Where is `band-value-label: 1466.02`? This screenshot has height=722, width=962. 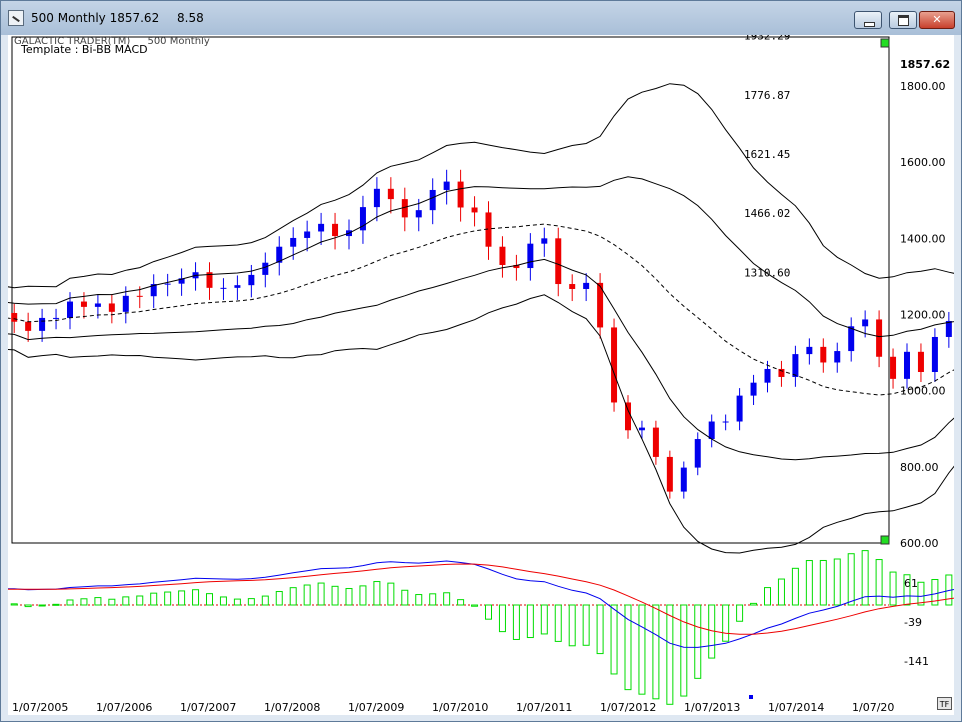 band-value-label: 1466.02 is located at coordinates (767, 213).